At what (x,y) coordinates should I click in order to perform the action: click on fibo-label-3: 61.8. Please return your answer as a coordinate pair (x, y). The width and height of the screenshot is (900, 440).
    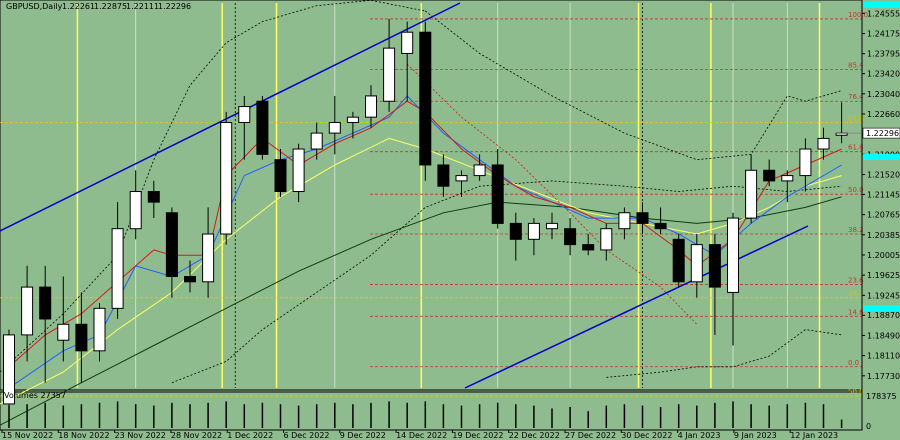
    Looking at the image, I should click on (856, 148).